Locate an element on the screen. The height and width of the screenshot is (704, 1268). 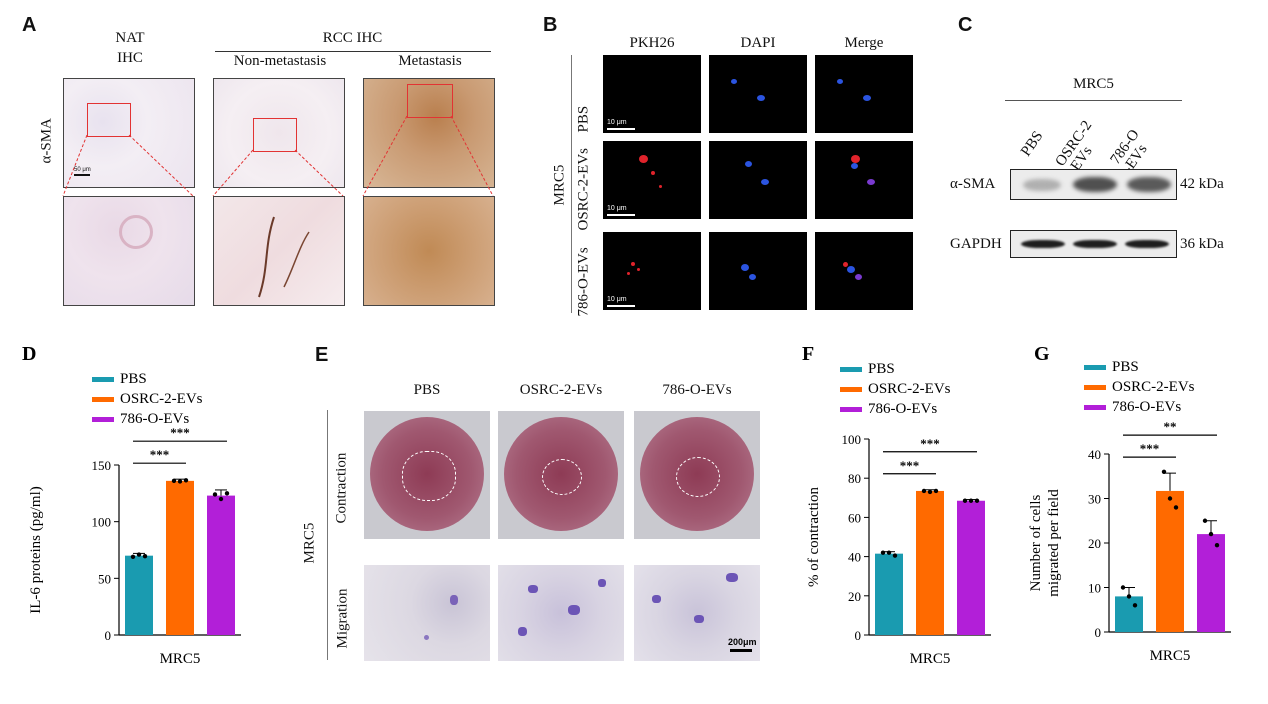
wb-blot-alpha-sma is located at coordinates (1093, 184).